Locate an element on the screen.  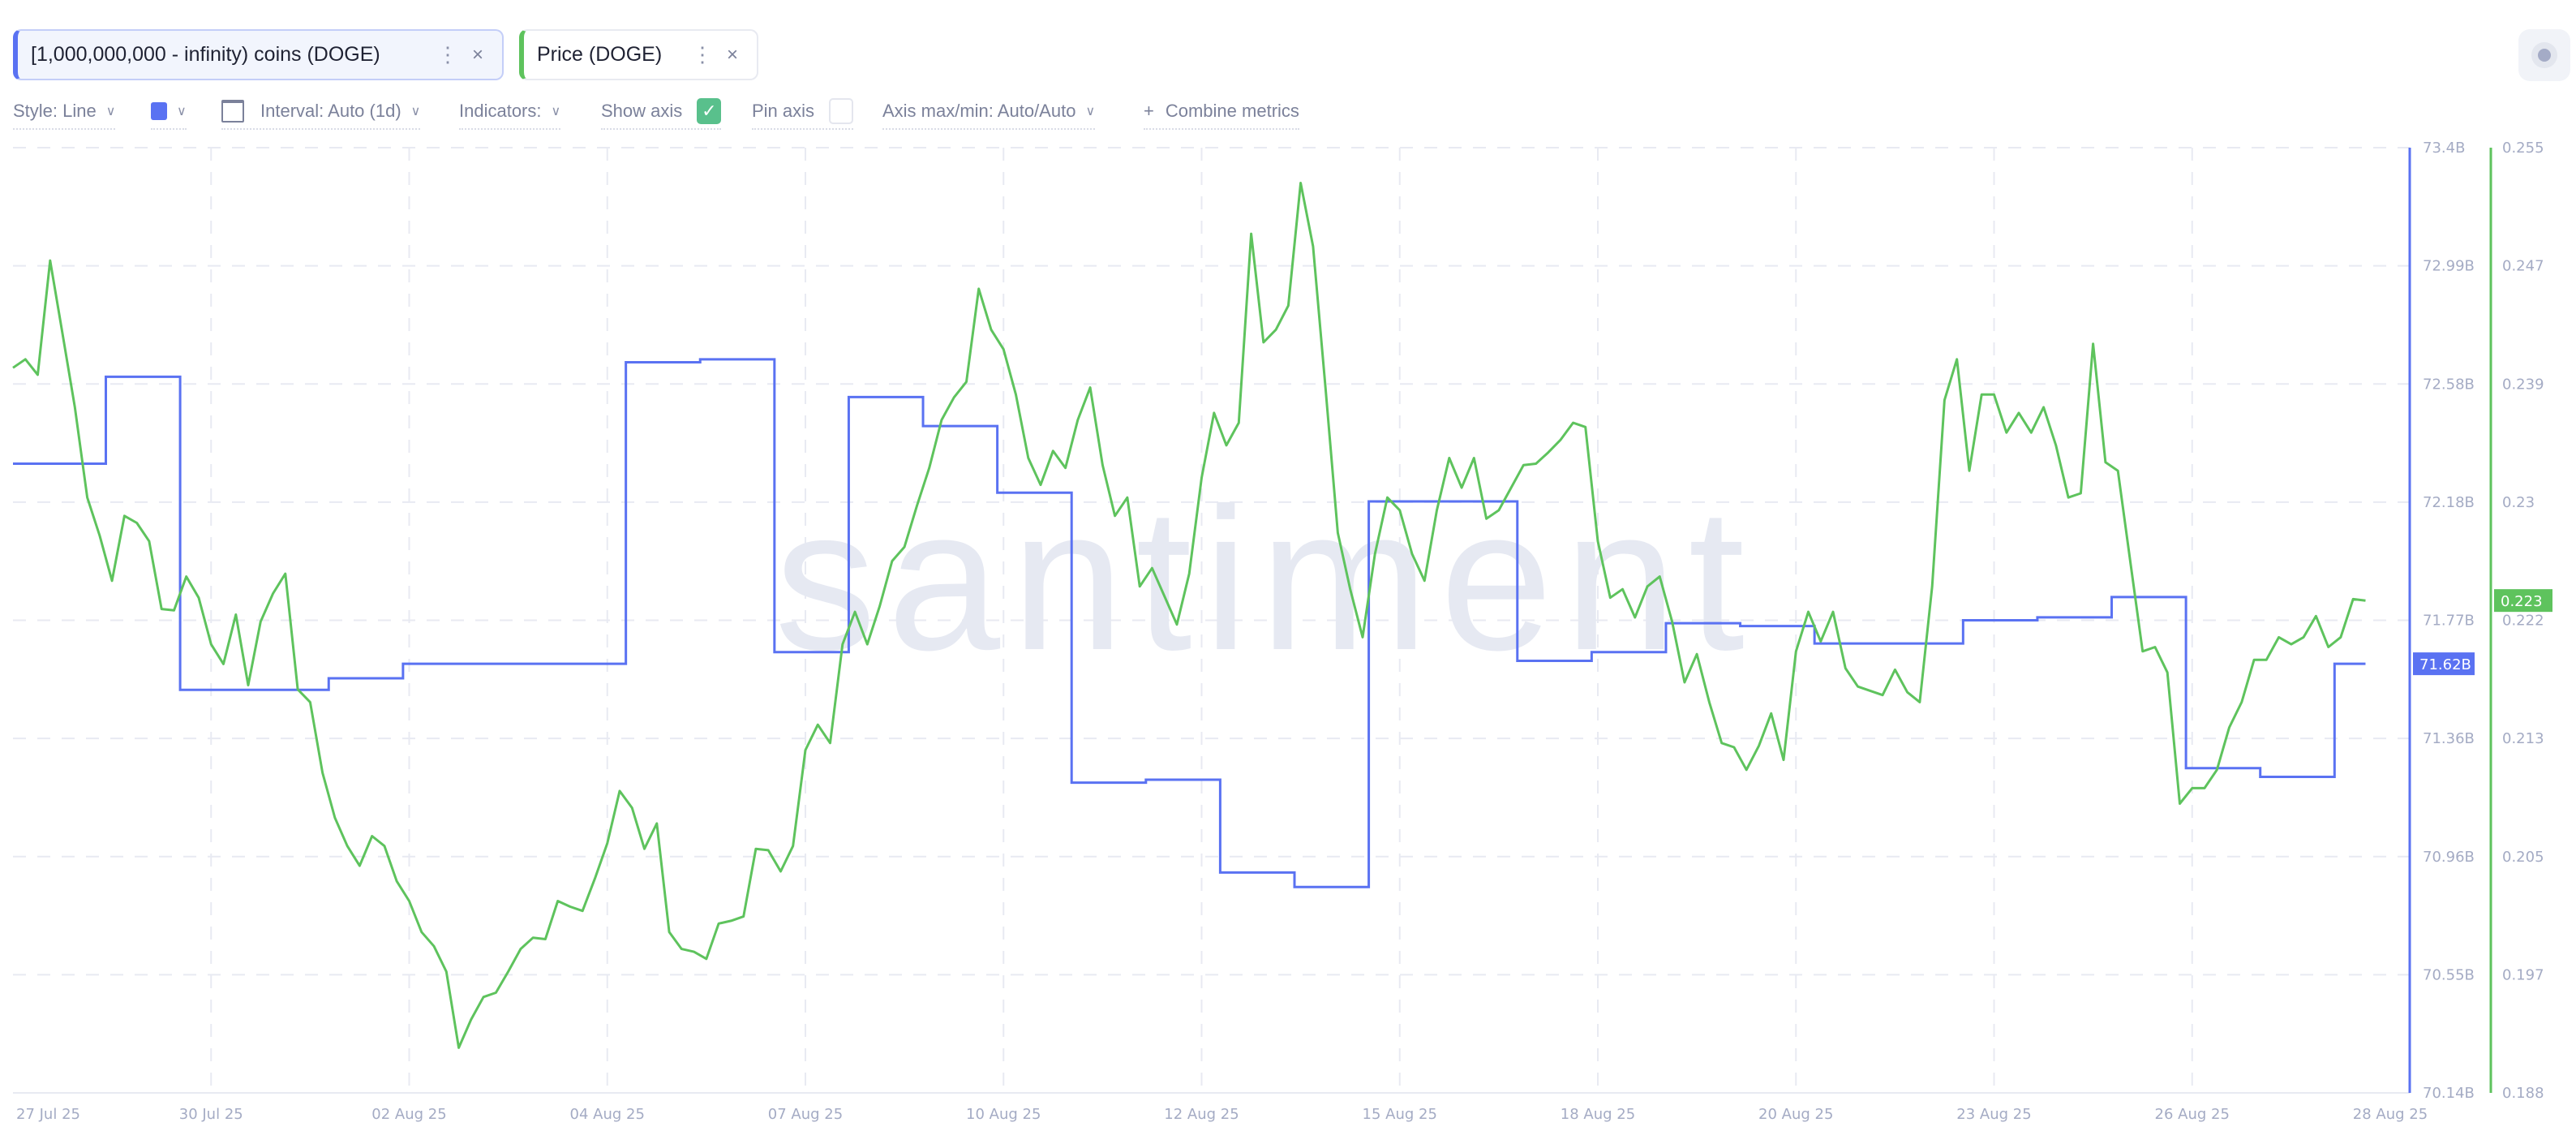
pin-axis-toggle: Pin axis is located at coordinates (803, 113).